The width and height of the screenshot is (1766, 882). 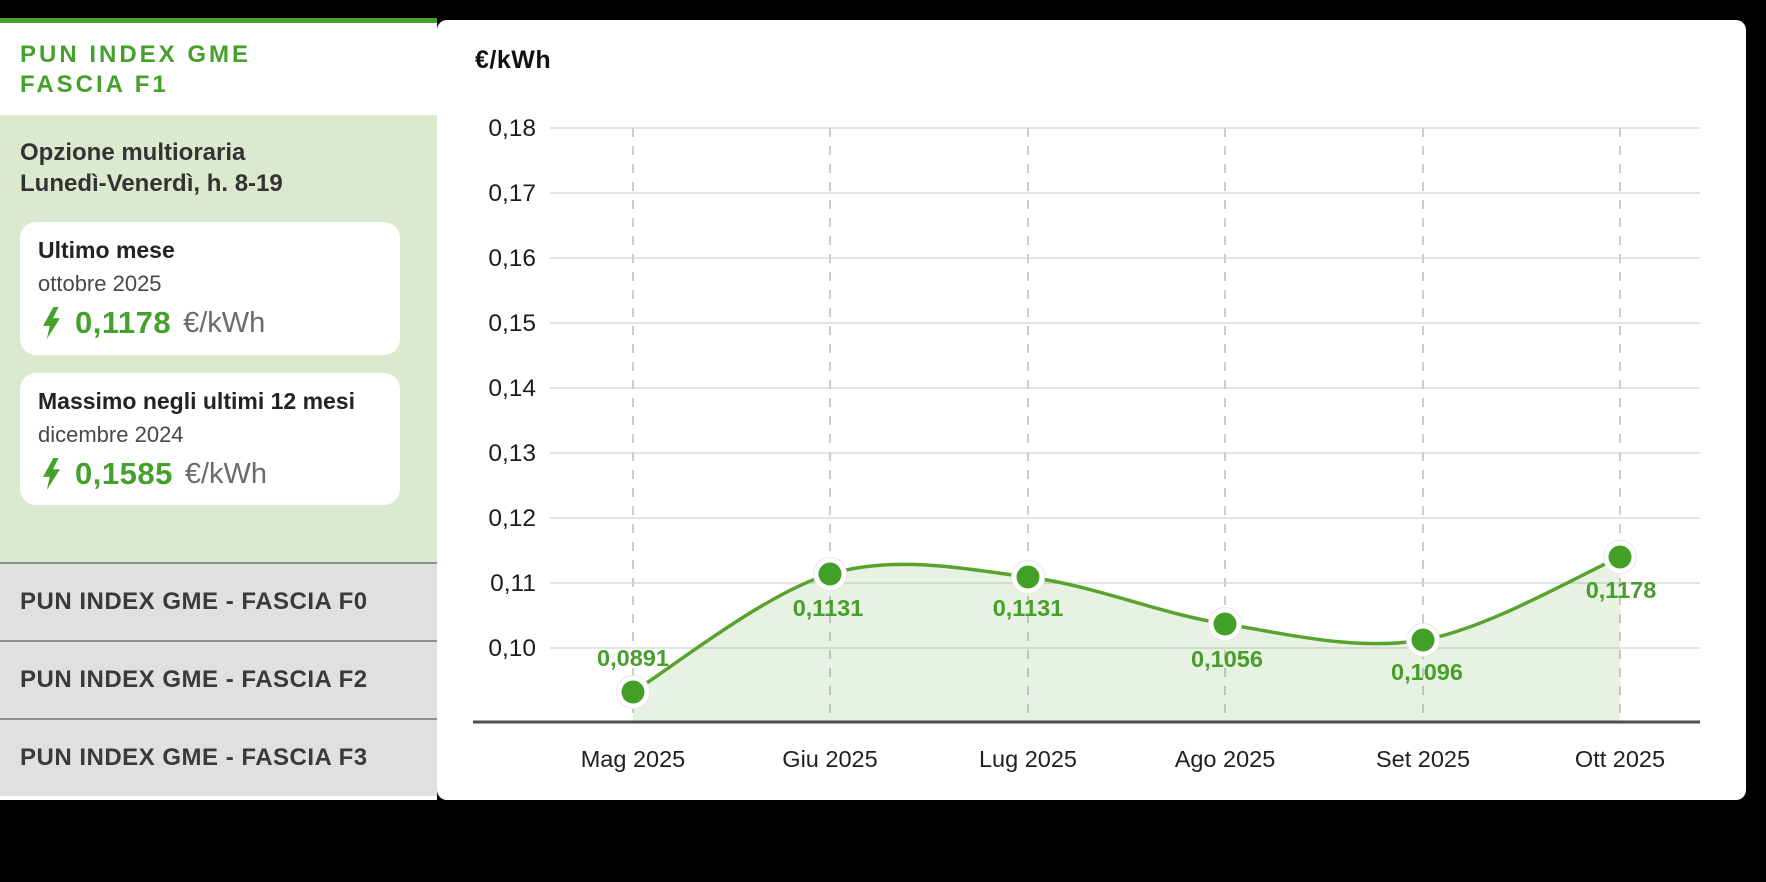 I want to click on tab-fascia-f0: PUN INDEX GME - FASCIA F0, so click(x=218, y=601).